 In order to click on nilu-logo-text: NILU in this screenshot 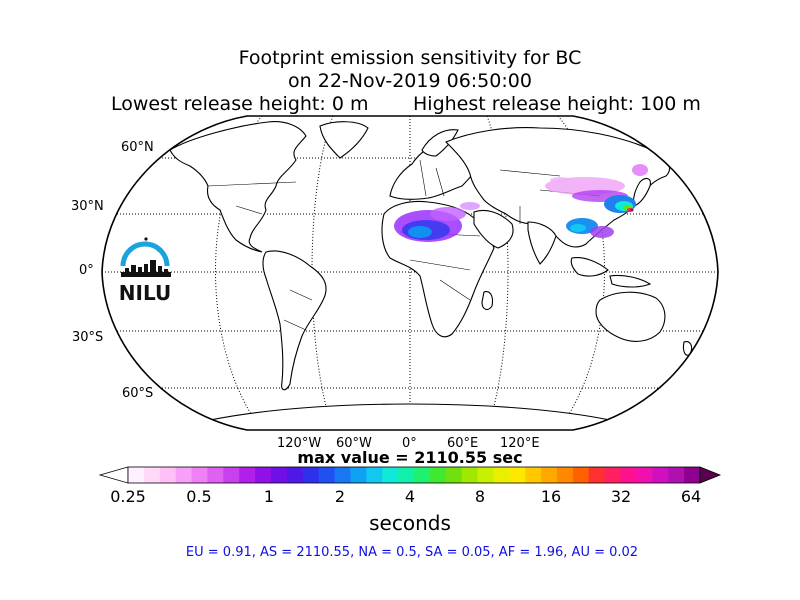, I will do `click(145, 293)`.